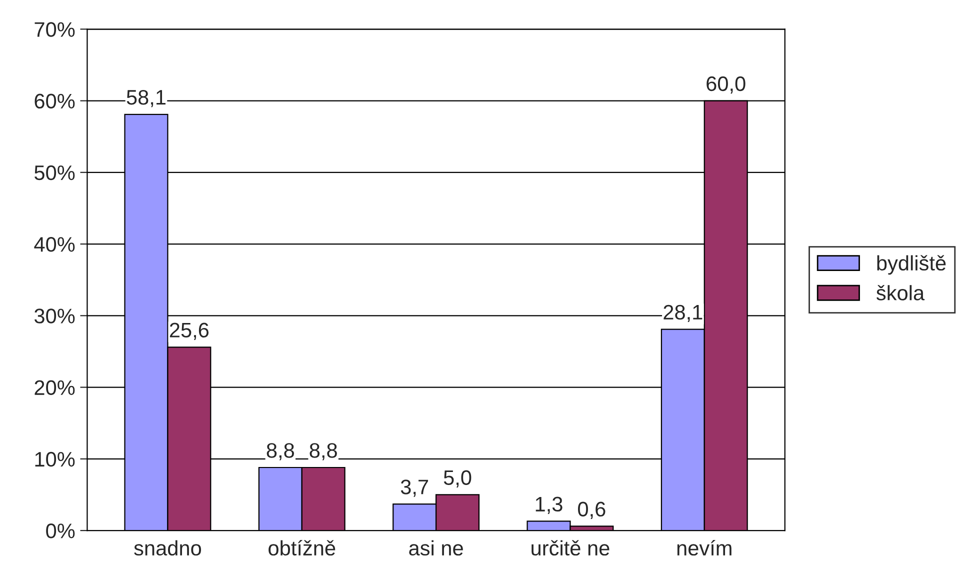  What do you see at coordinates (302, 548) in the screenshot?
I see `x-tick-label: obtížně` at bounding box center [302, 548].